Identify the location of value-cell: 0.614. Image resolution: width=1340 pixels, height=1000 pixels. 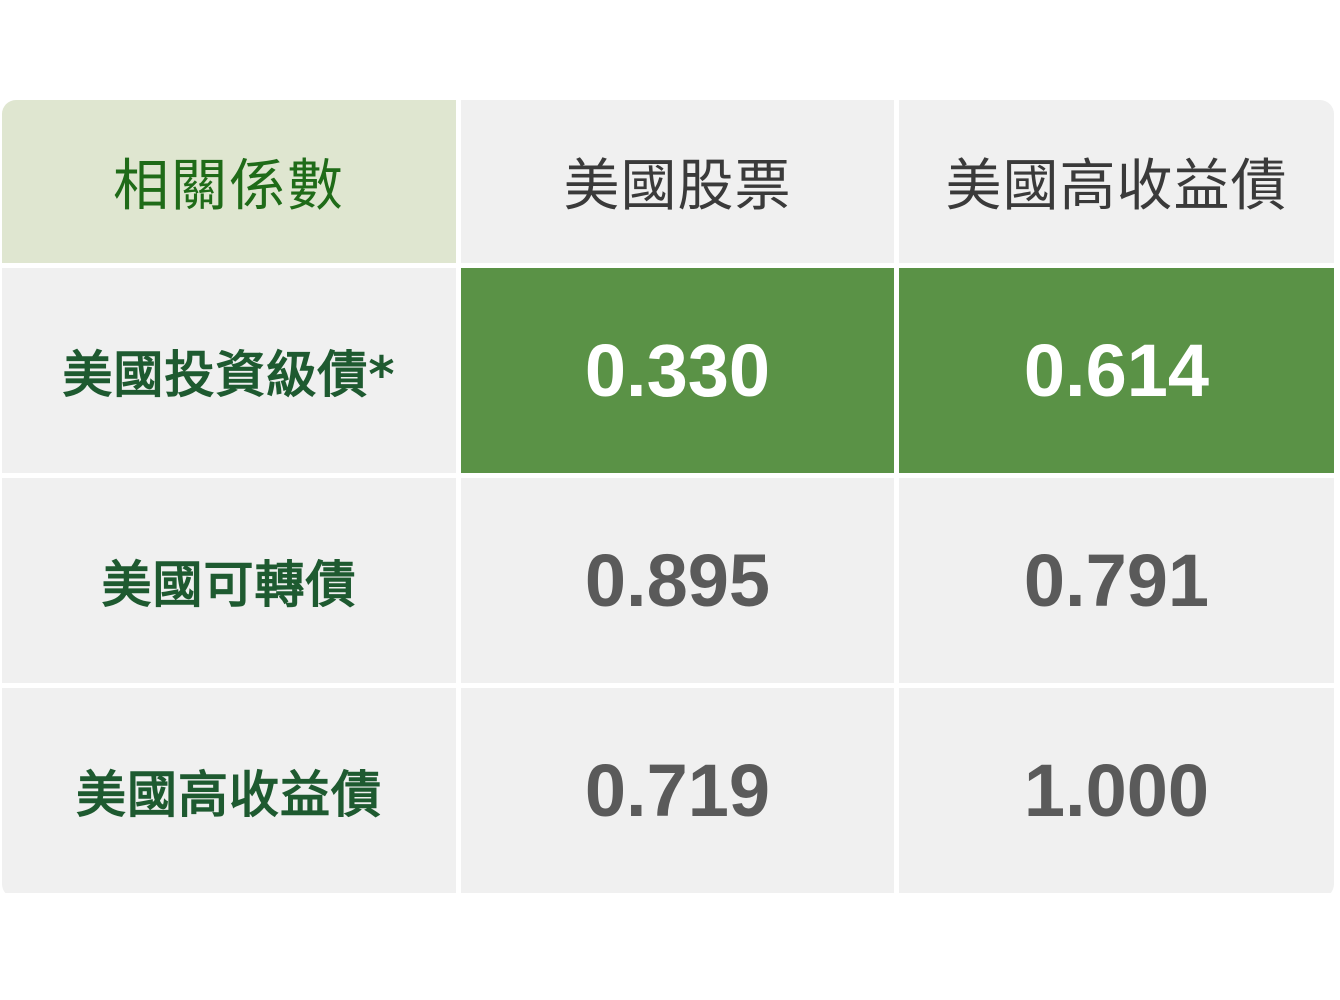
(1116, 370).